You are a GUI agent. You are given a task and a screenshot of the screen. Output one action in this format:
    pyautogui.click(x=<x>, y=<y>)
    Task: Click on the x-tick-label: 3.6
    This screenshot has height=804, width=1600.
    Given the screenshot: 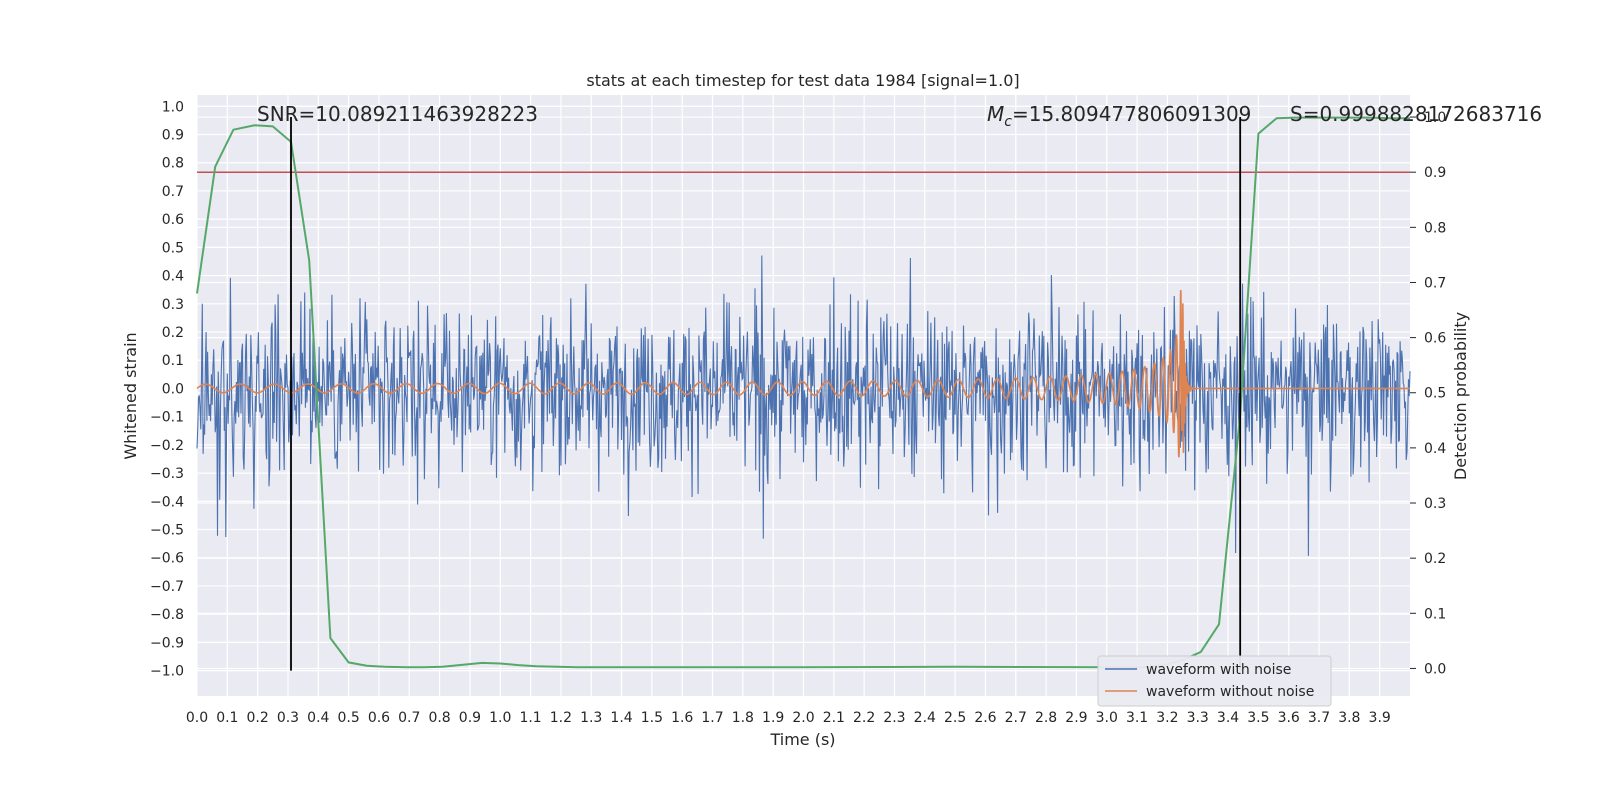 What is the action you would take?
    pyautogui.click(x=1289, y=718)
    